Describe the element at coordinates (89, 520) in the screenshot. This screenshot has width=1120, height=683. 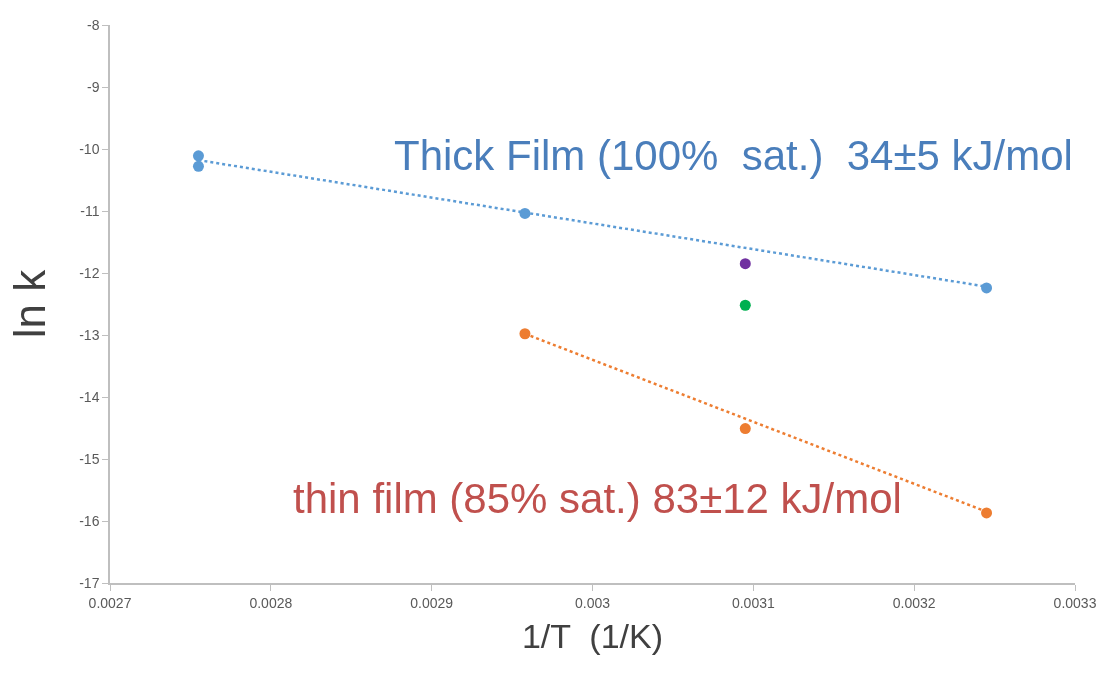
I see `y-tick-label: -16` at that location.